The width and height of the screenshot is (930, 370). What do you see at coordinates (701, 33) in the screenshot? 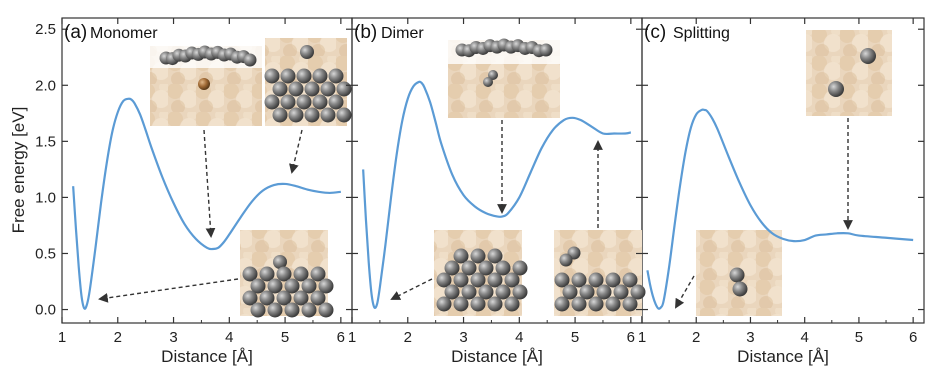
I see `panel-c-title: Splitting` at bounding box center [701, 33].